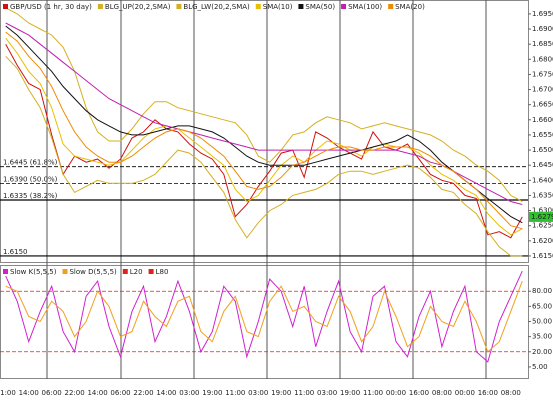 The width and height of the screenshot is (553, 407). I want to click on y-tick-label: 50.00, so click(542, 322).